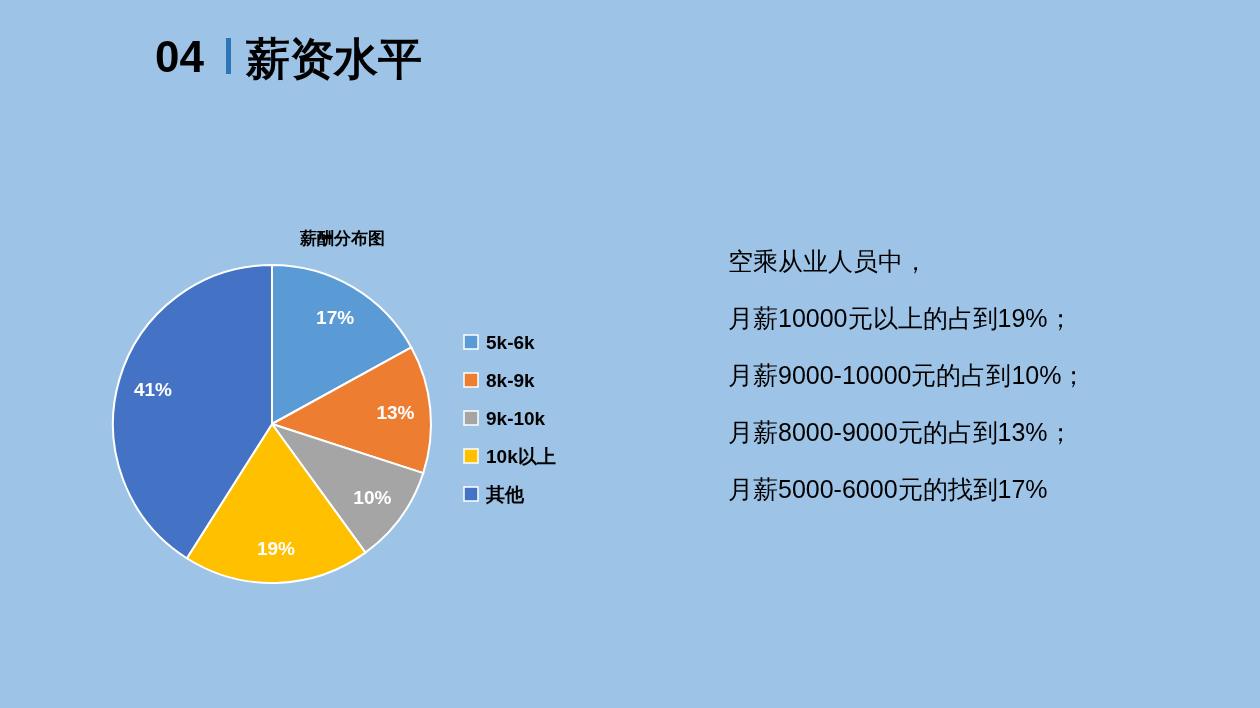 Image resolution: width=1260 pixels, height=708 pixels. What do you see at coordinates (521, 456) in the screenshot?
I see `legend-label: 10k以上` at bounding box center [521, 456].